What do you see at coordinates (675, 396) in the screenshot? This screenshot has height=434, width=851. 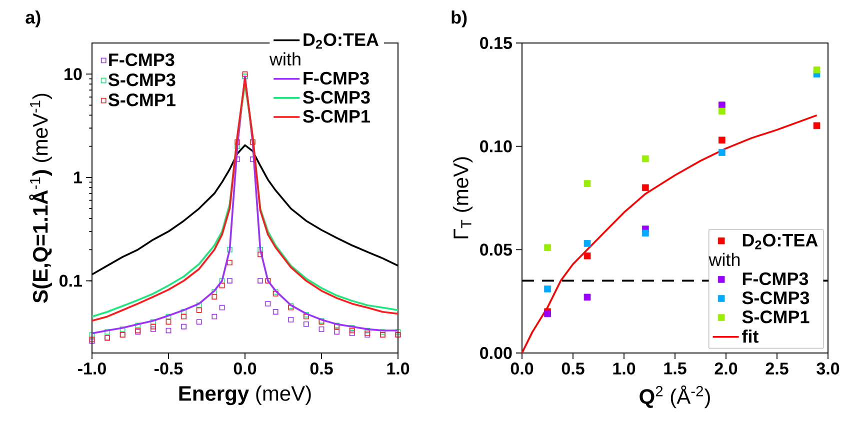 I see `x-axis-title: Q$^{2}$ (Å$^{-2}$)` at bounding box center [675, 396].